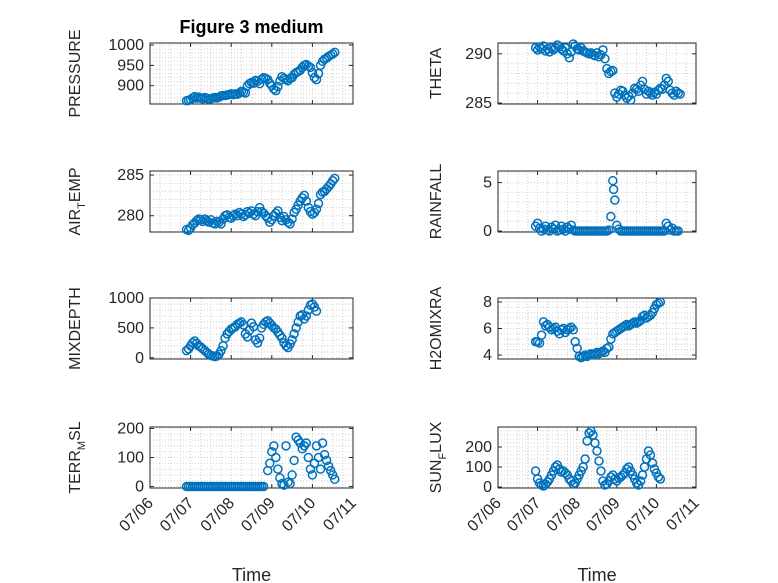  What do you see at coordinates (443, 456) in the screenshot?
I see `y-axis-label-sub: F` at bounding box center [443, 456].